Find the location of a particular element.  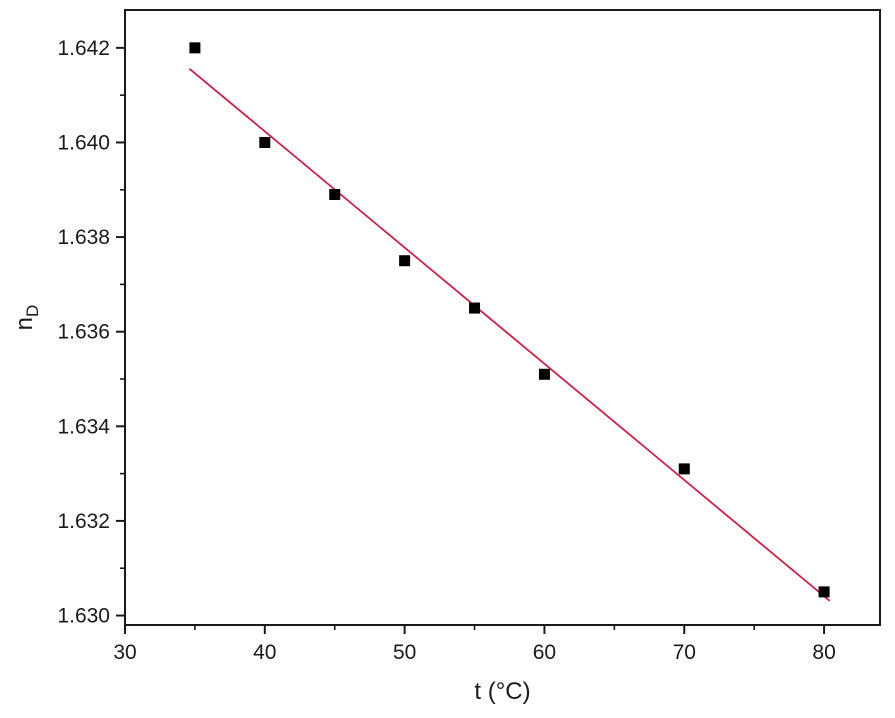

y-axis-title: nD is located at coordinates (26, 318).